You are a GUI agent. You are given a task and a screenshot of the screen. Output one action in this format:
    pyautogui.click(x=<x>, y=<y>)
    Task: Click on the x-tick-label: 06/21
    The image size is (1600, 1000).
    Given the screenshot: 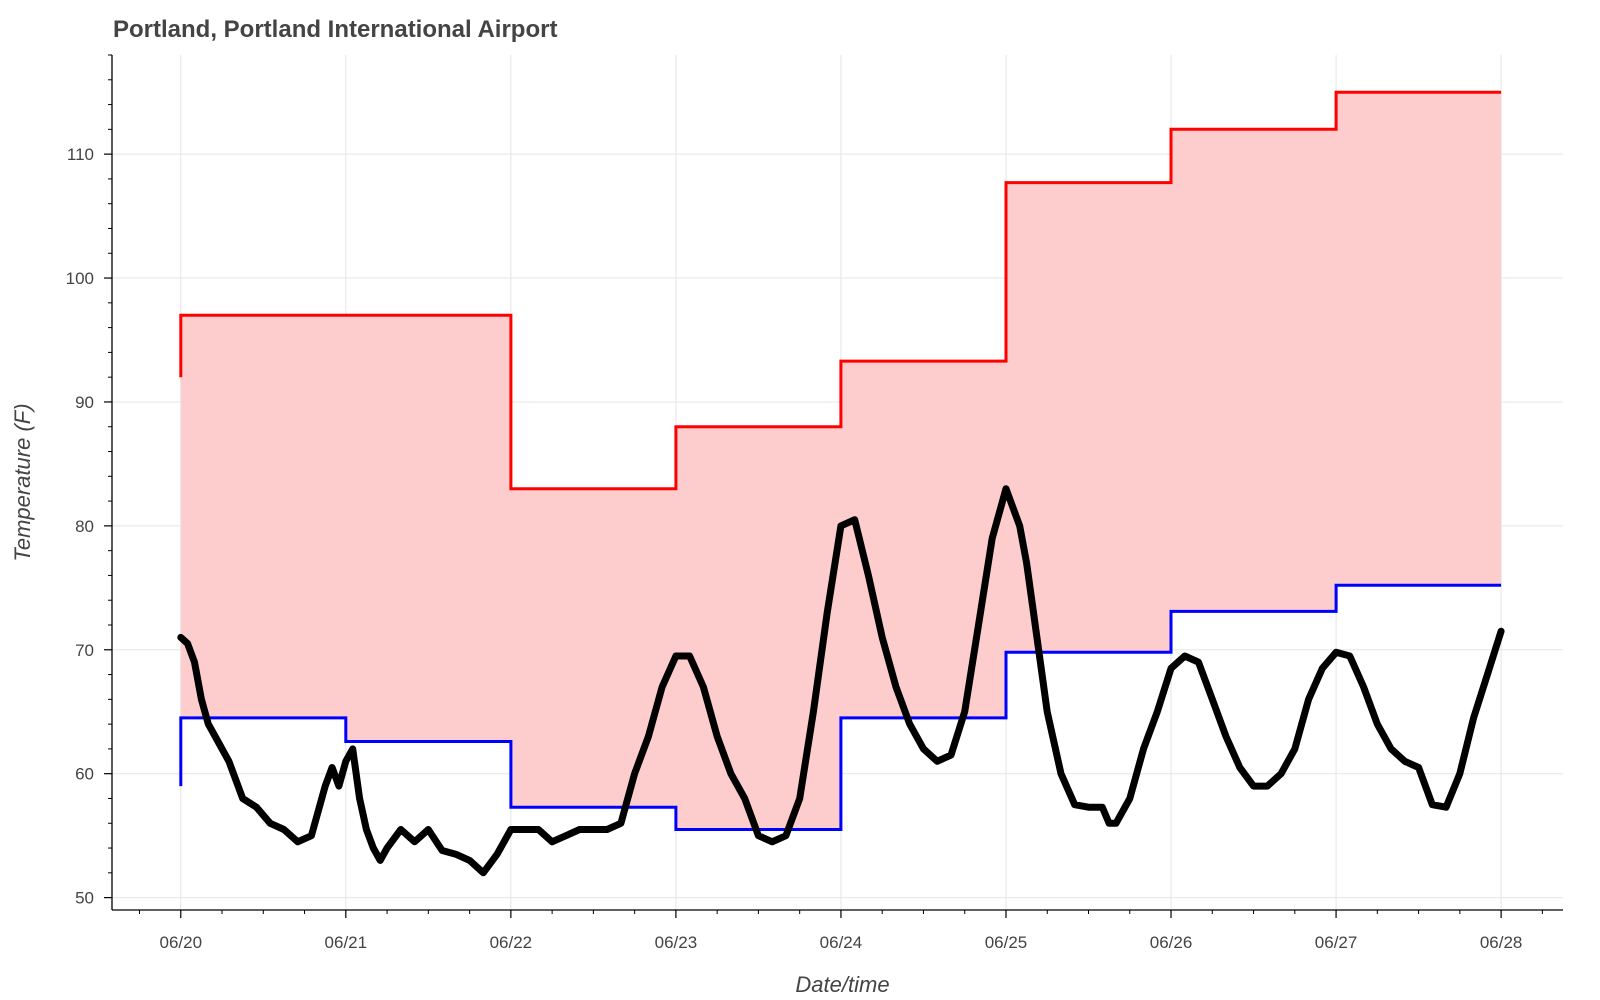 What is the action you would take?
    pyautogui.click(x=346, y=942)
    